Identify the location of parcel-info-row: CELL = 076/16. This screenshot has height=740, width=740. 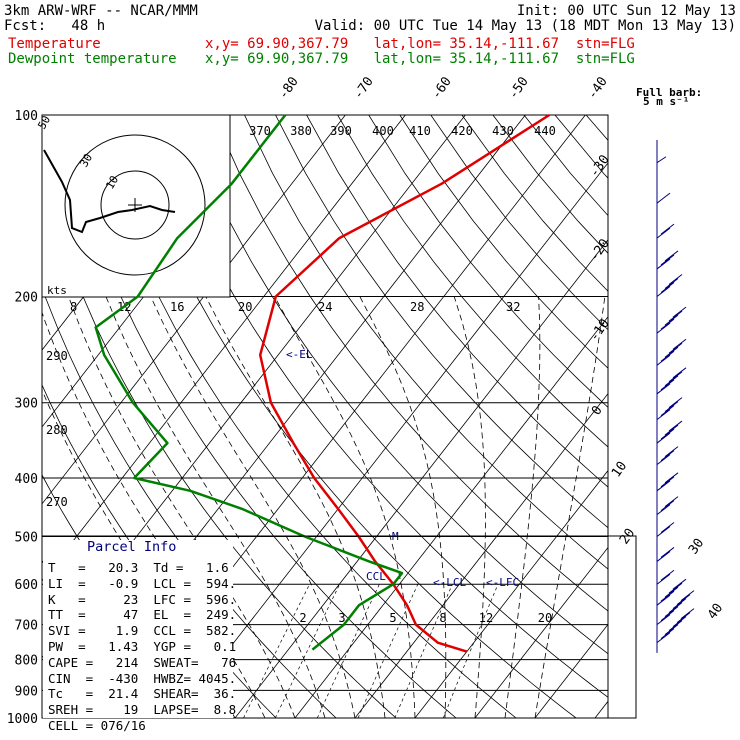
(97, 725).